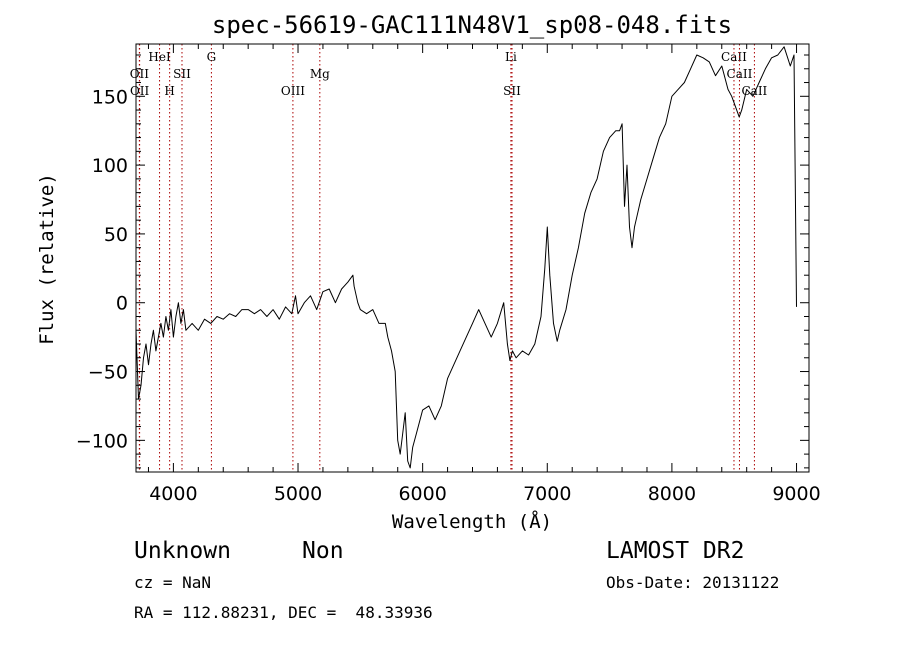  I want to click on observation-date: Obs-Date: 20131122, so click(693, 582).